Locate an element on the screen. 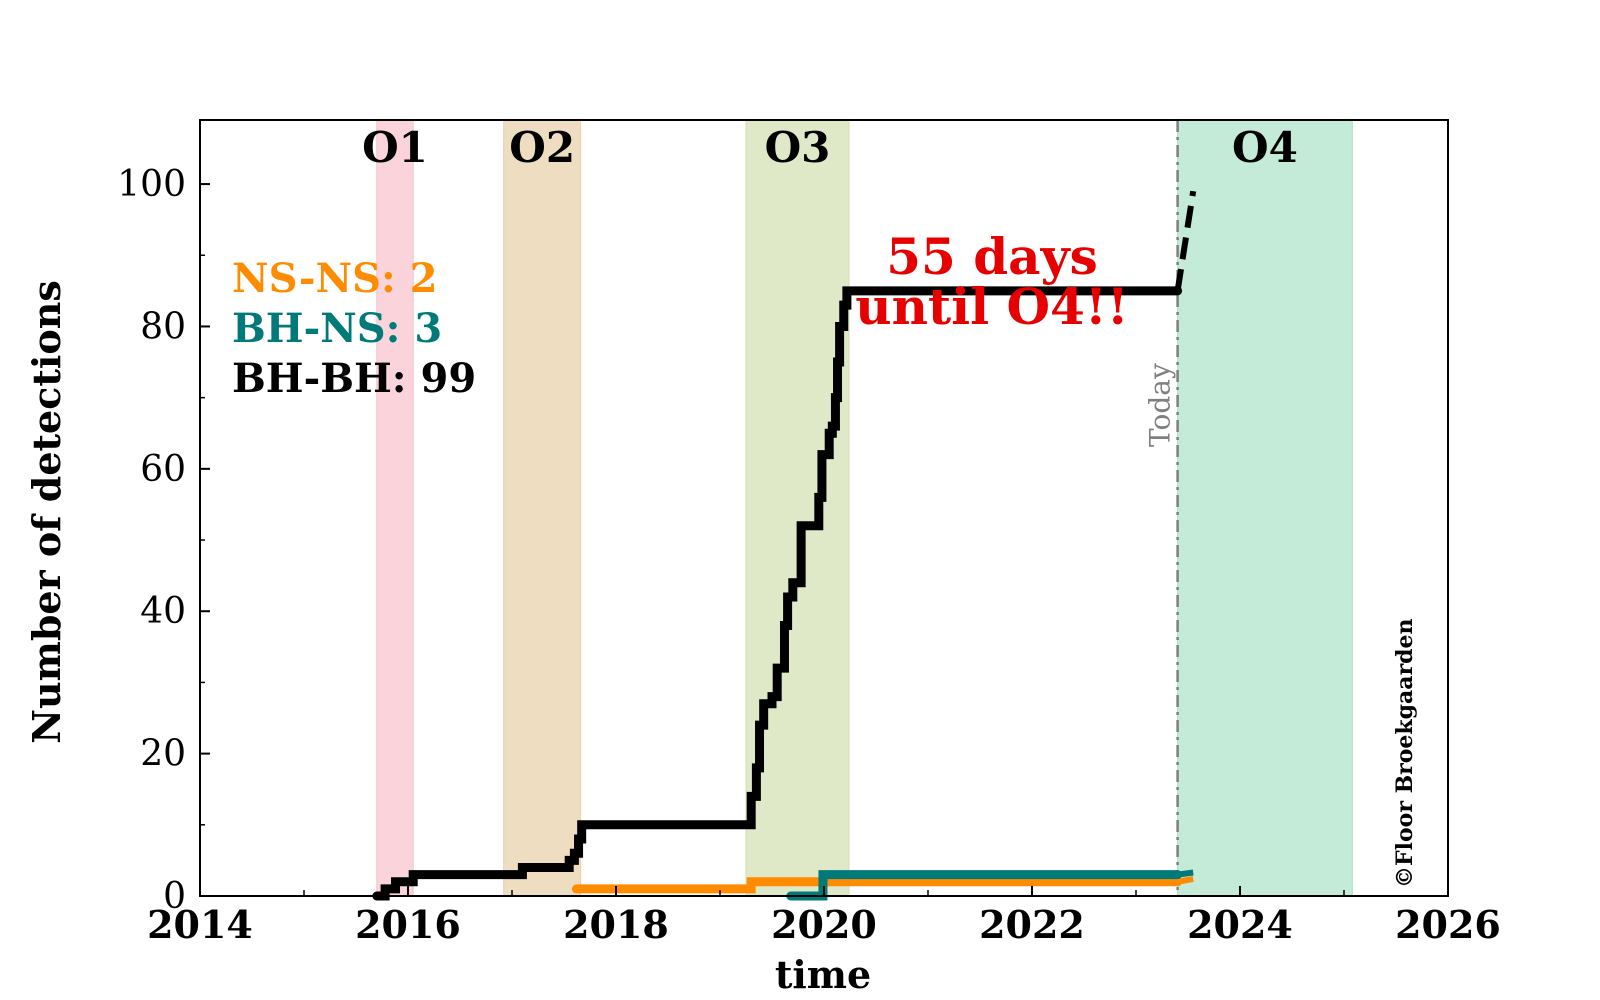 This screenshot has width=1600, height=1000. run-label-o3: O3 is located at coordinates (798, 147).